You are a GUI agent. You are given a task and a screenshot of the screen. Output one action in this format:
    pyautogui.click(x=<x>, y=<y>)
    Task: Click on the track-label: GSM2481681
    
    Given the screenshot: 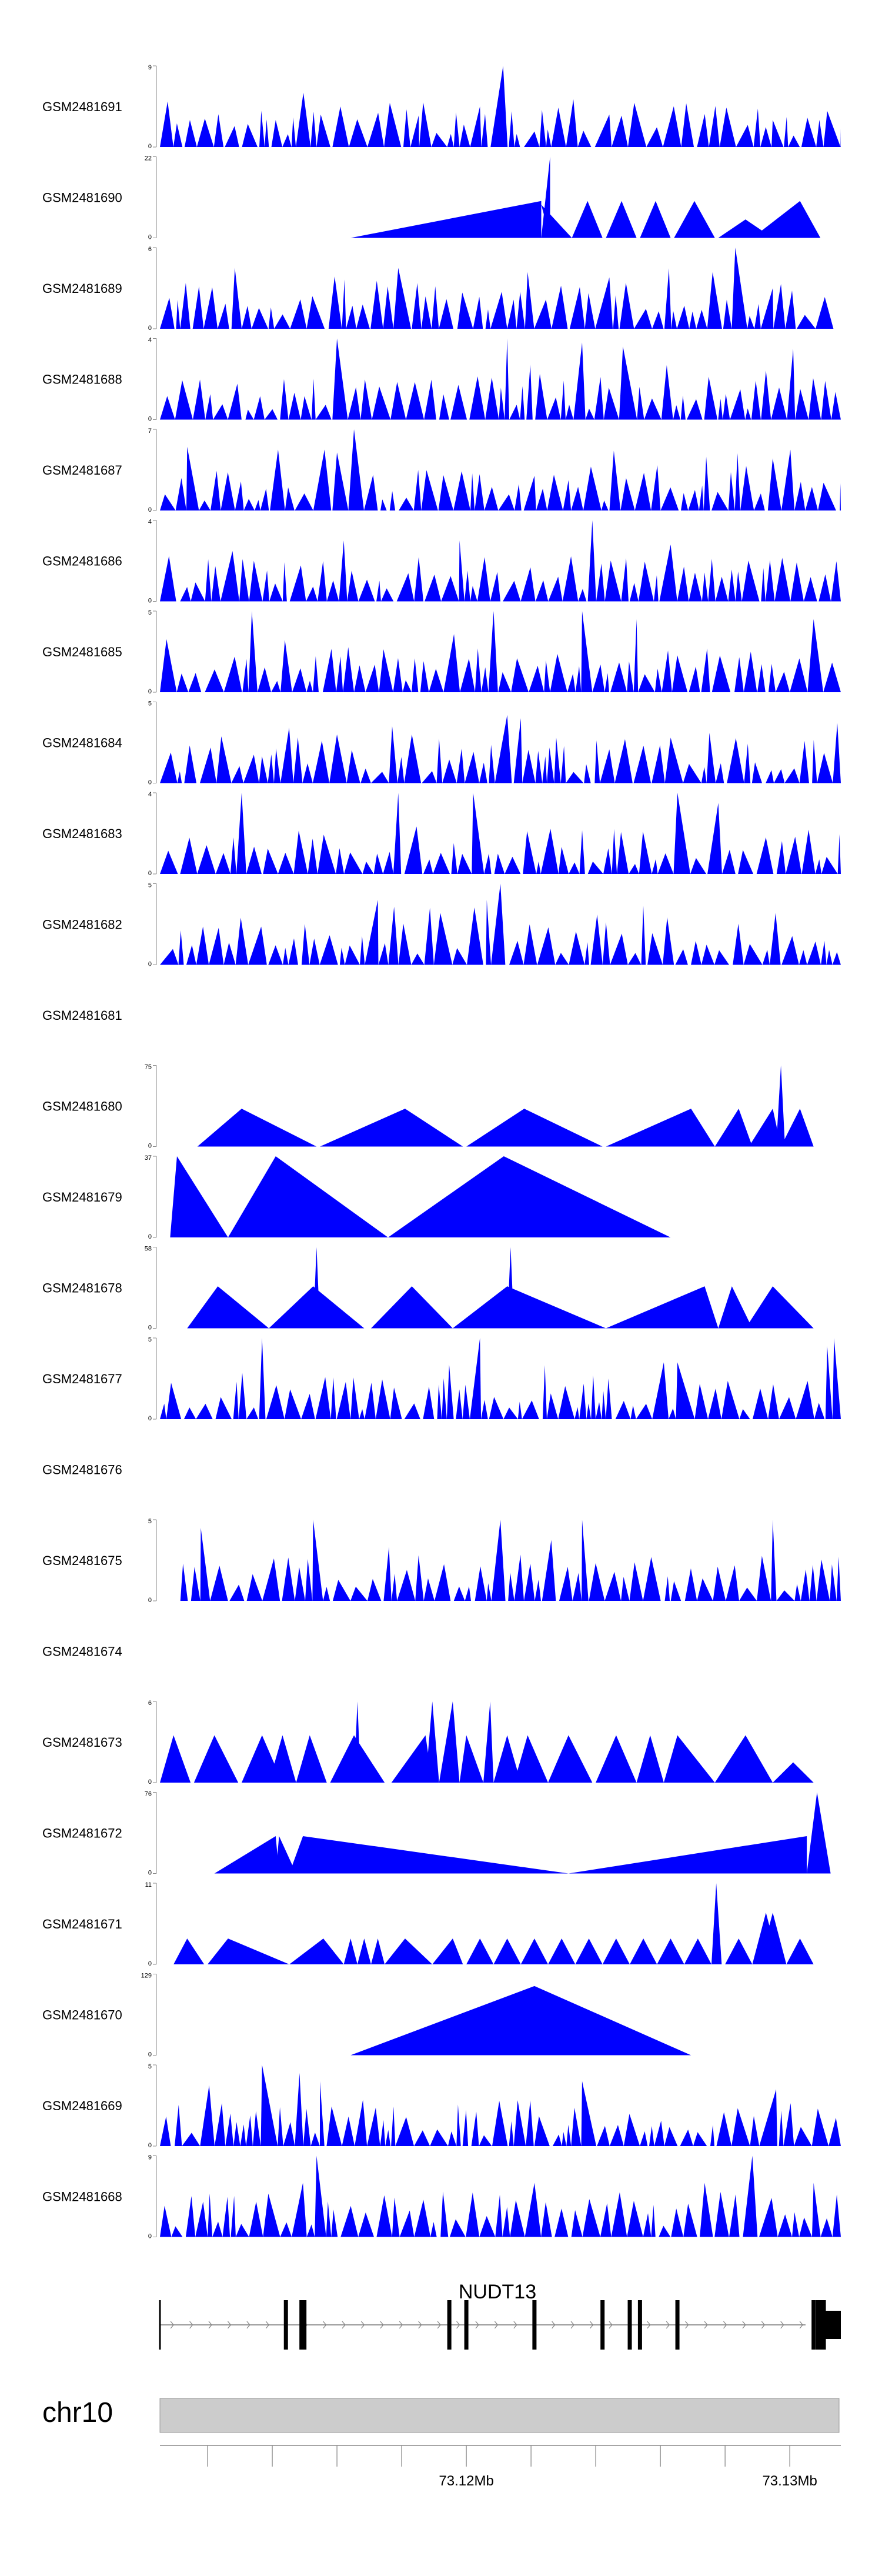 What is the action you would take?
    pyautogui.click(x=82, y=1015)
    